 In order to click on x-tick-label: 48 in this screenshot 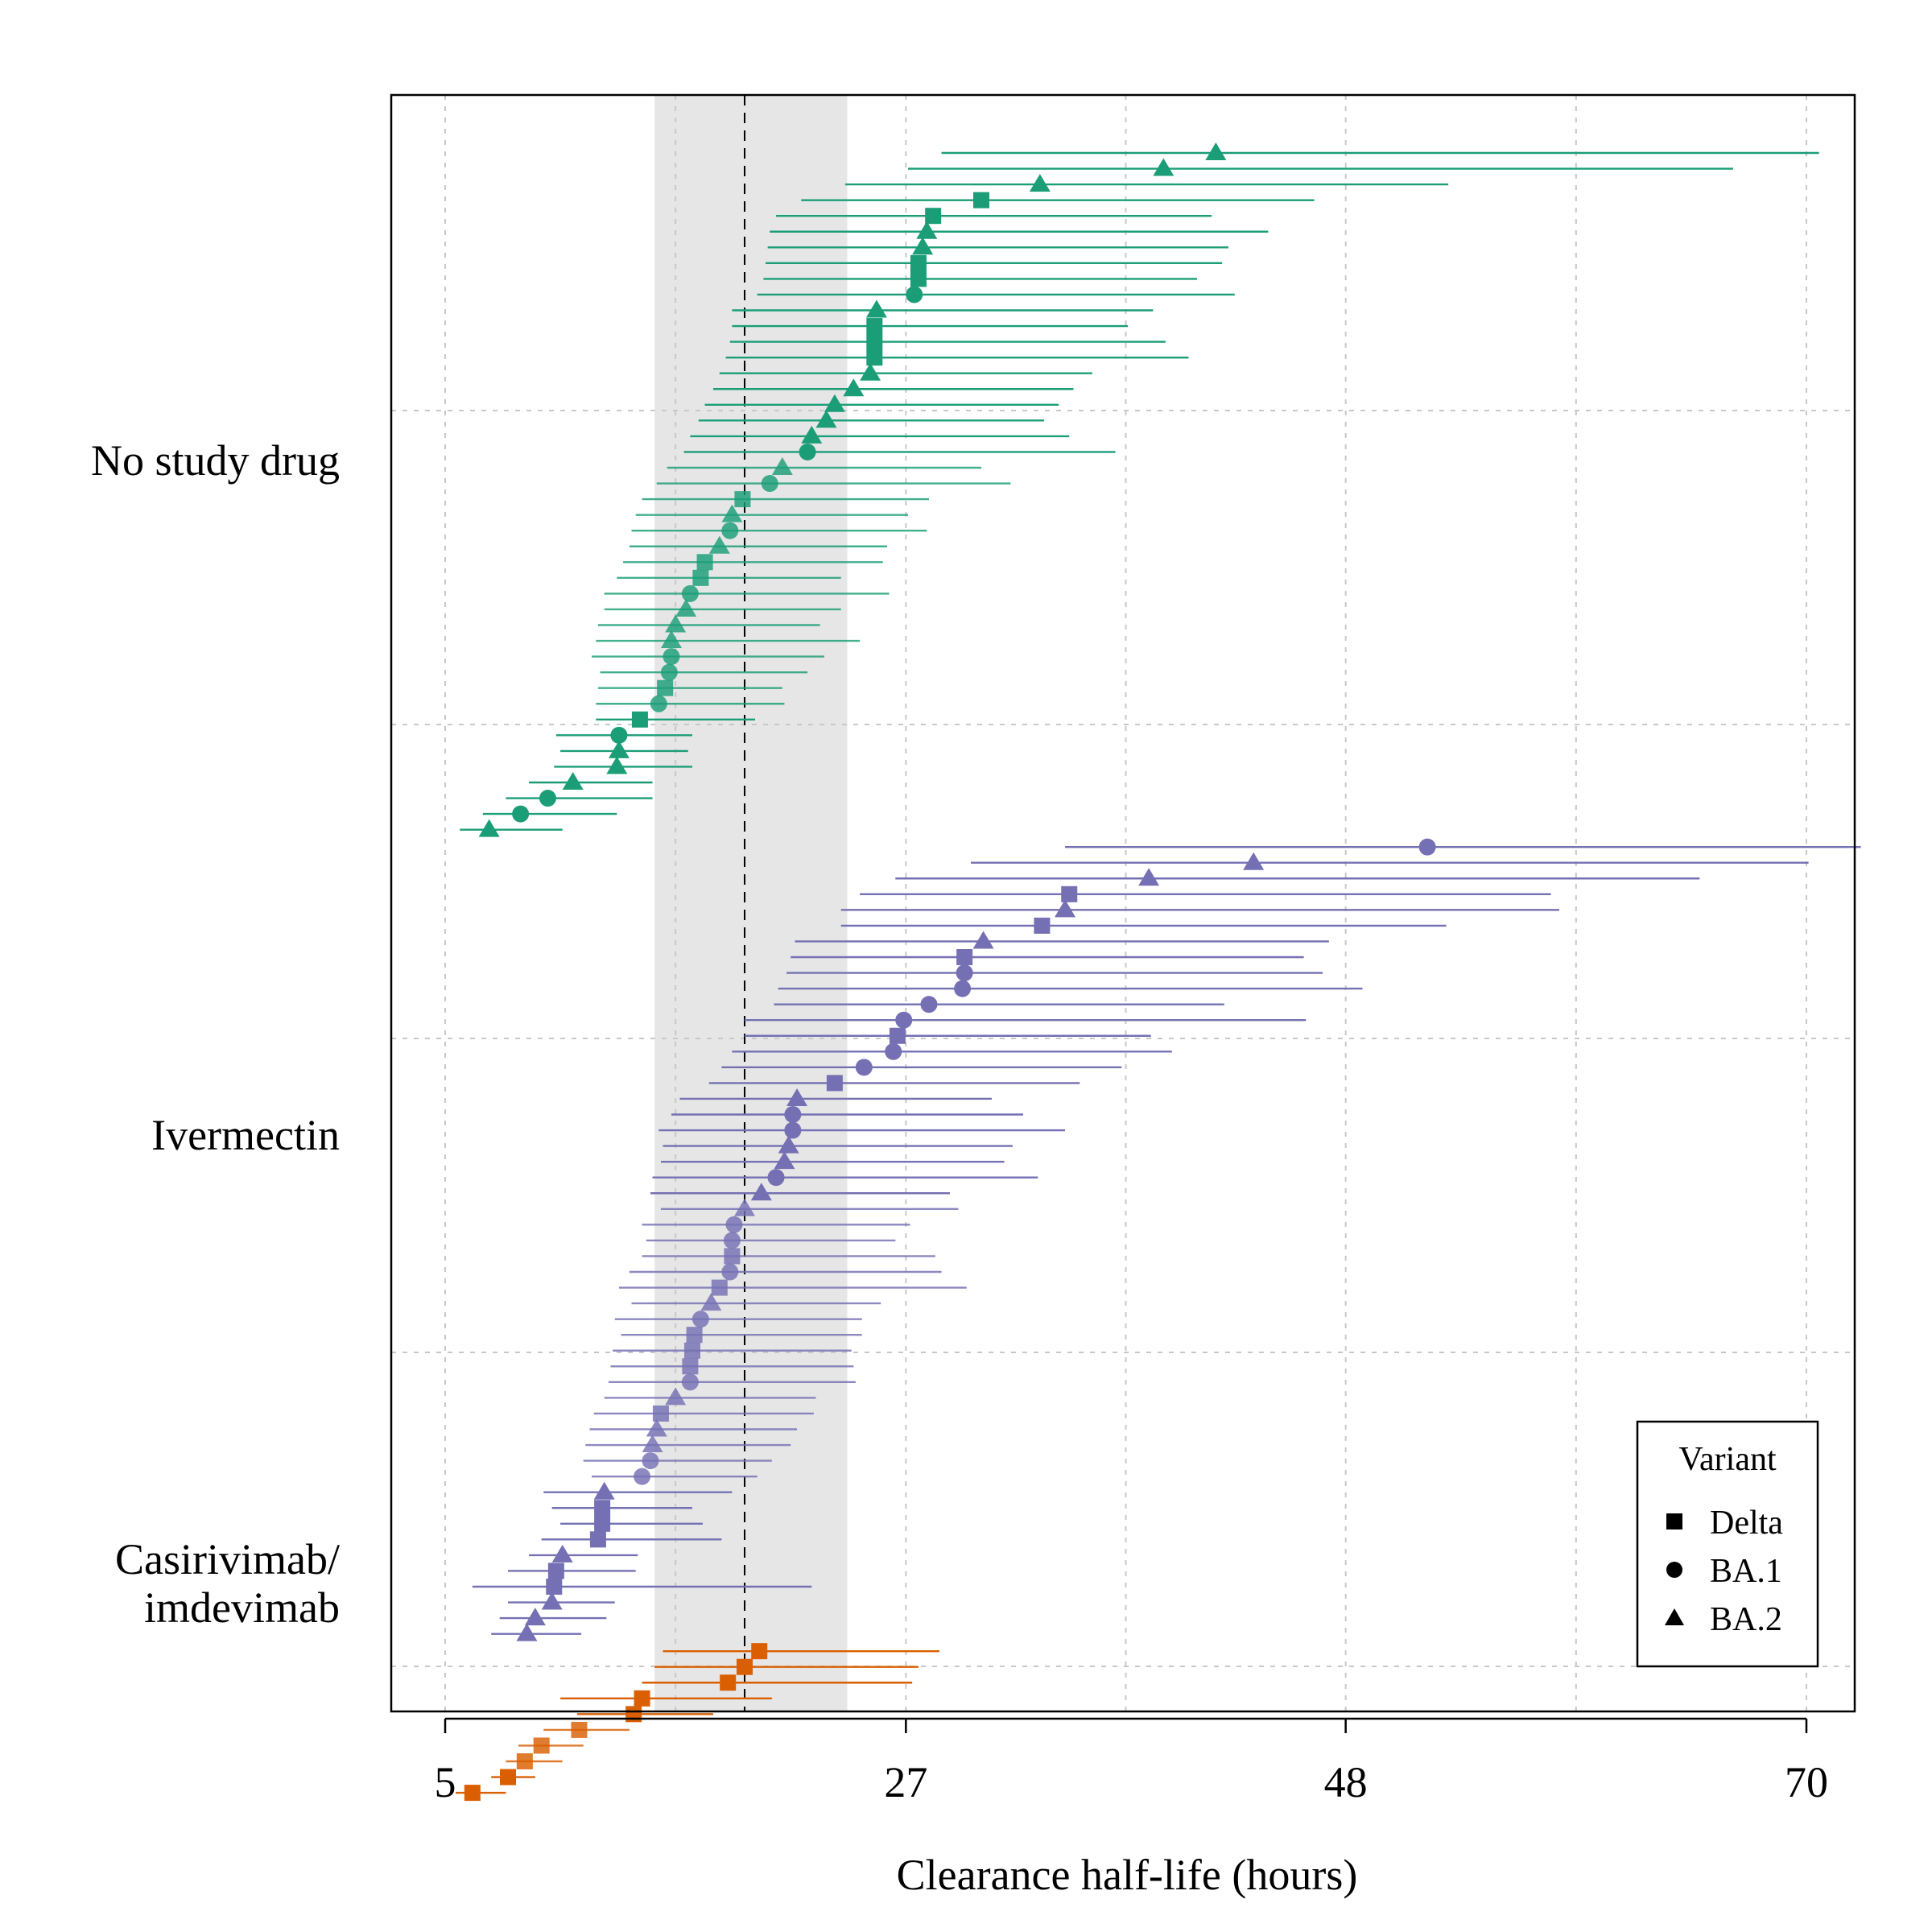, I will do `click(1346, 1782)`.